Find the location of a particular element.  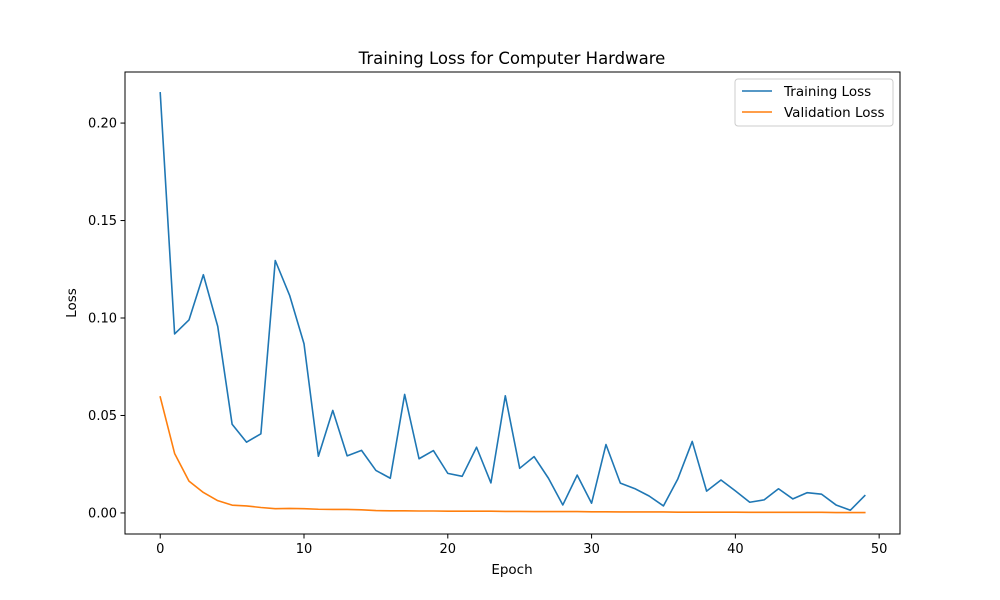

y-axis: 0.00 0.05 0.10 0.15 0.20 is located at coordinates (106, 319).